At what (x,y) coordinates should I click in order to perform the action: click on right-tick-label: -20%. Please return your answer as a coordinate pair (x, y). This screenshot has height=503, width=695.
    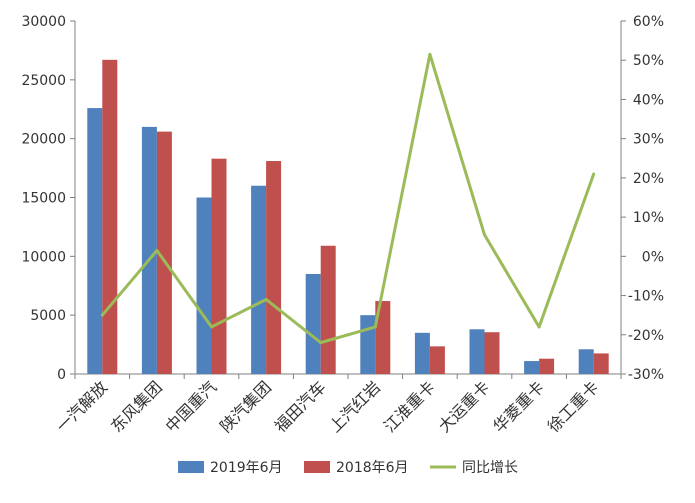
    Looking at the image, I should click on (646, 336).